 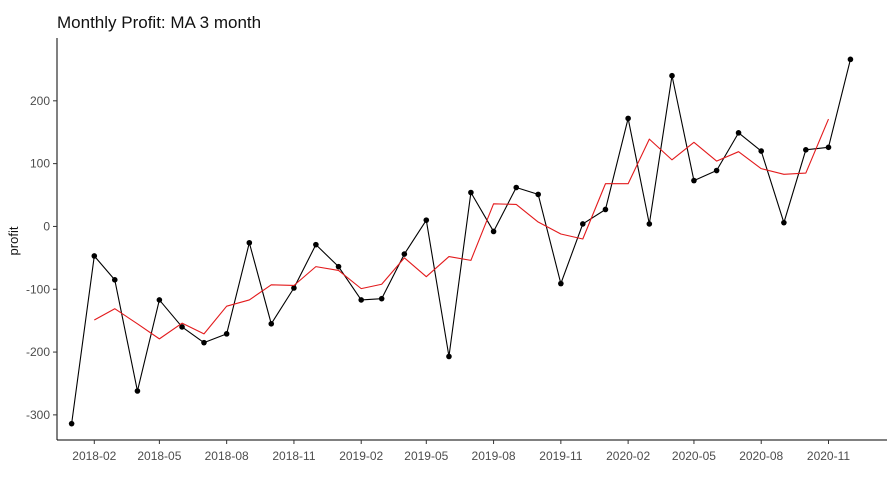 What do you see at coordinates (159, 456) in the screenshot?
I see `x-tick-label: 2018-05` at bounding box center [159, 456].